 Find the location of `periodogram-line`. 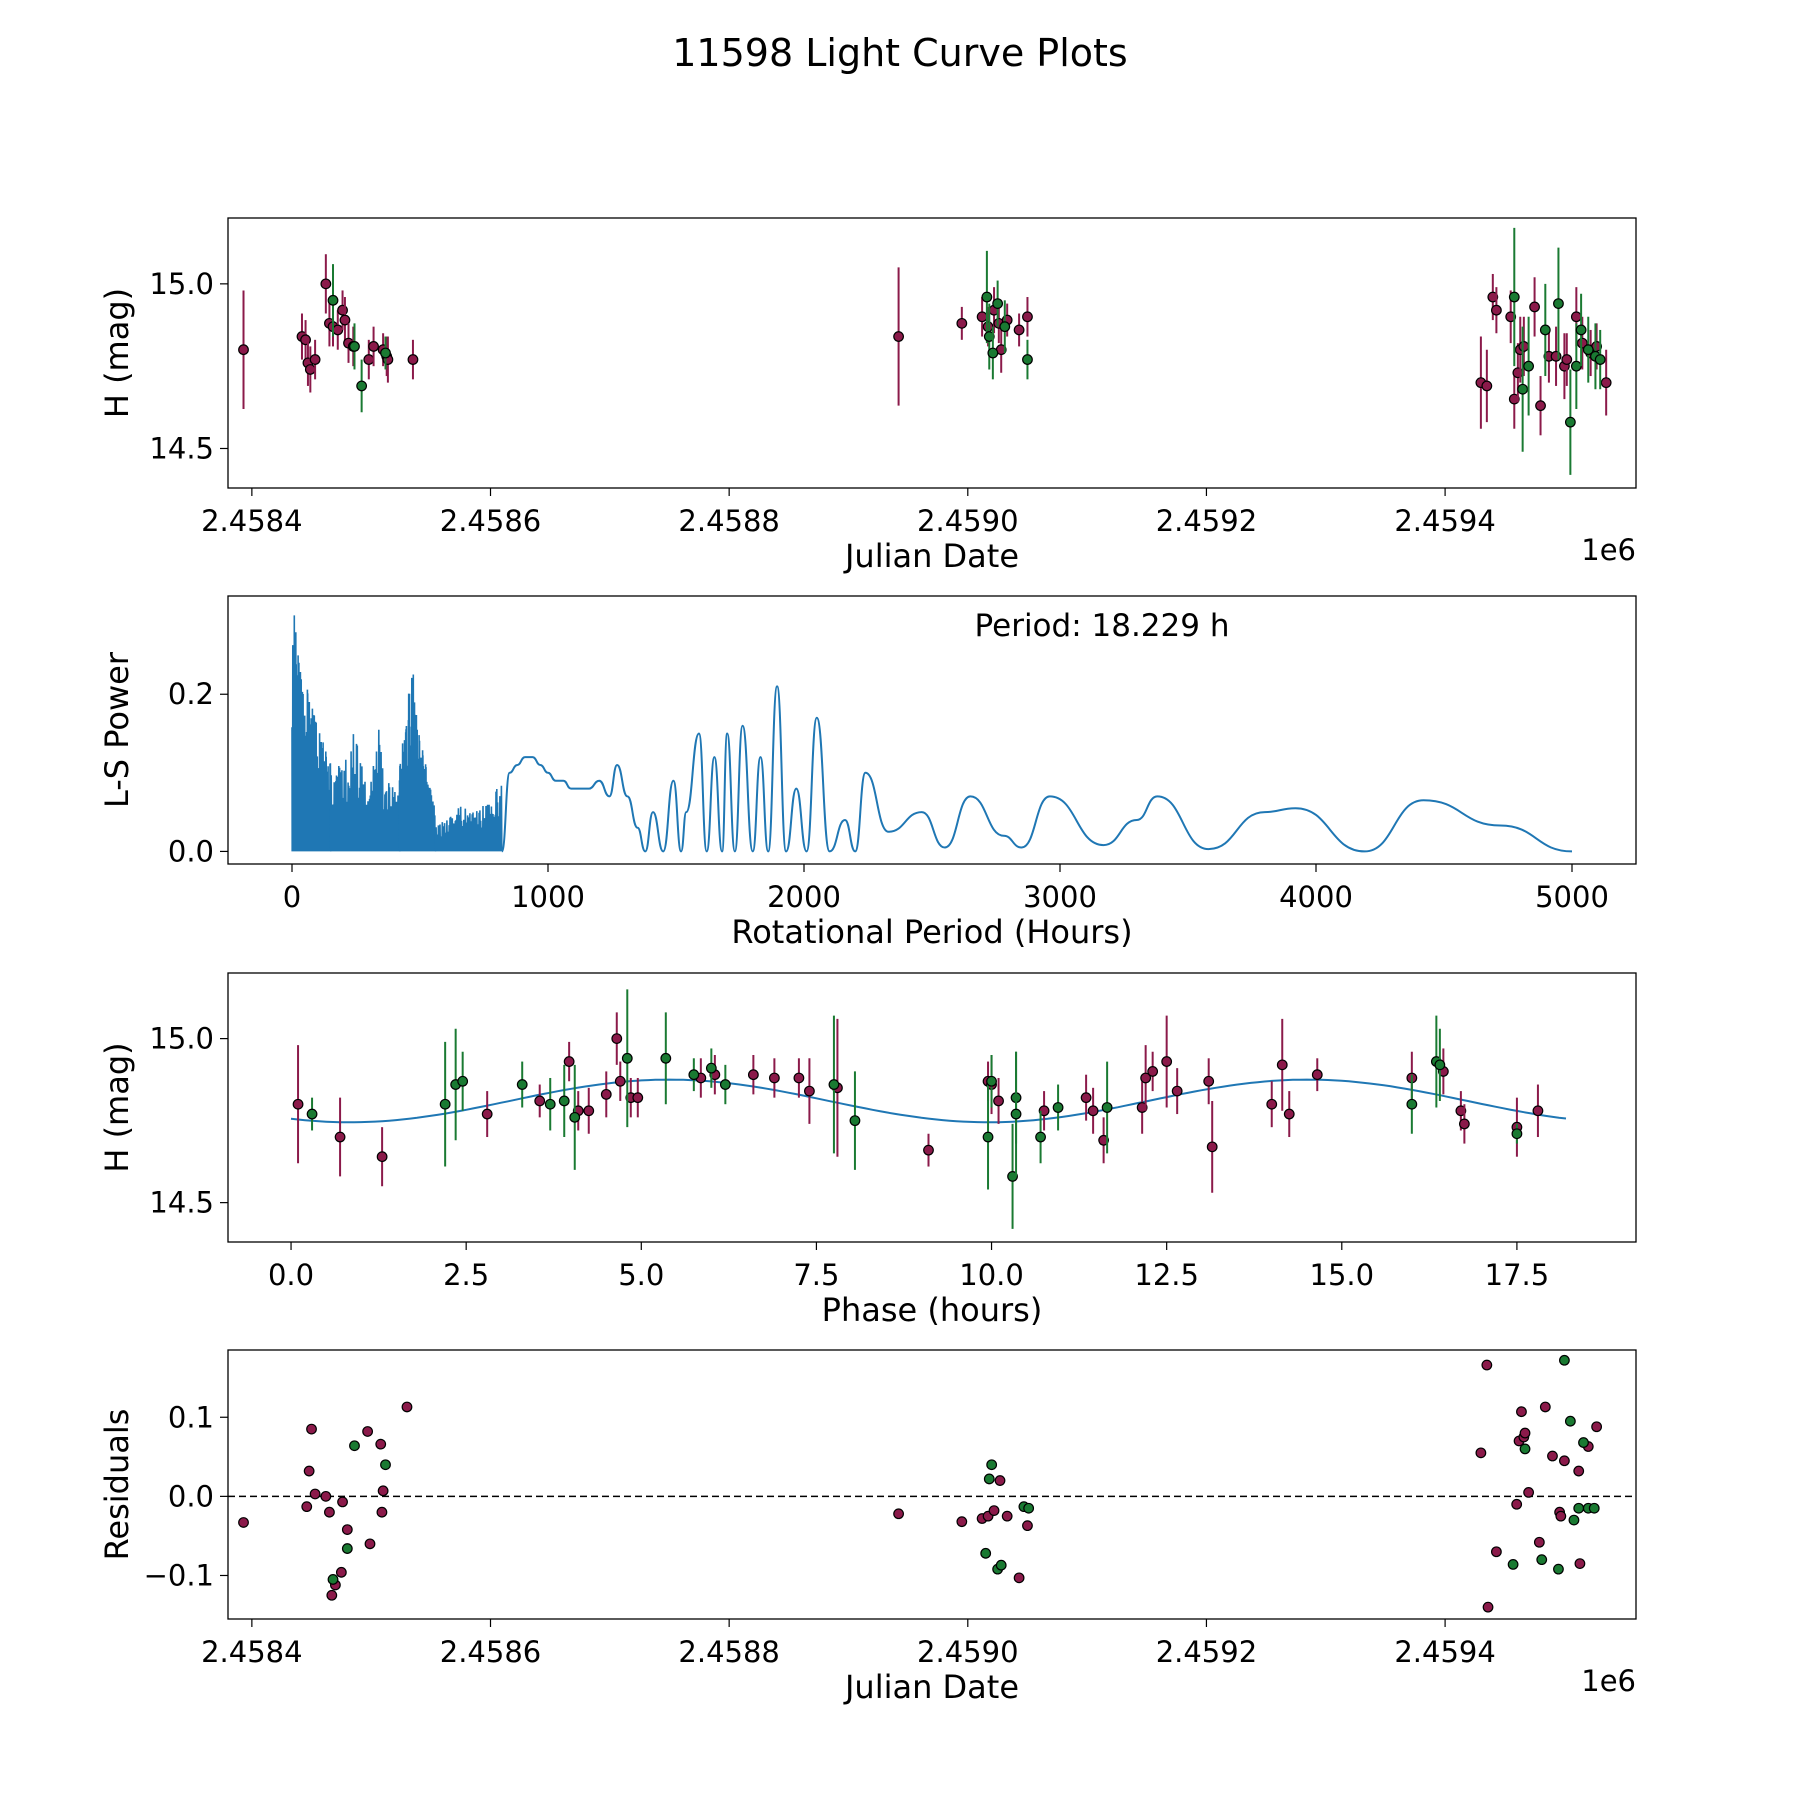

periodogram-line is located at coordinates (1036, 769).